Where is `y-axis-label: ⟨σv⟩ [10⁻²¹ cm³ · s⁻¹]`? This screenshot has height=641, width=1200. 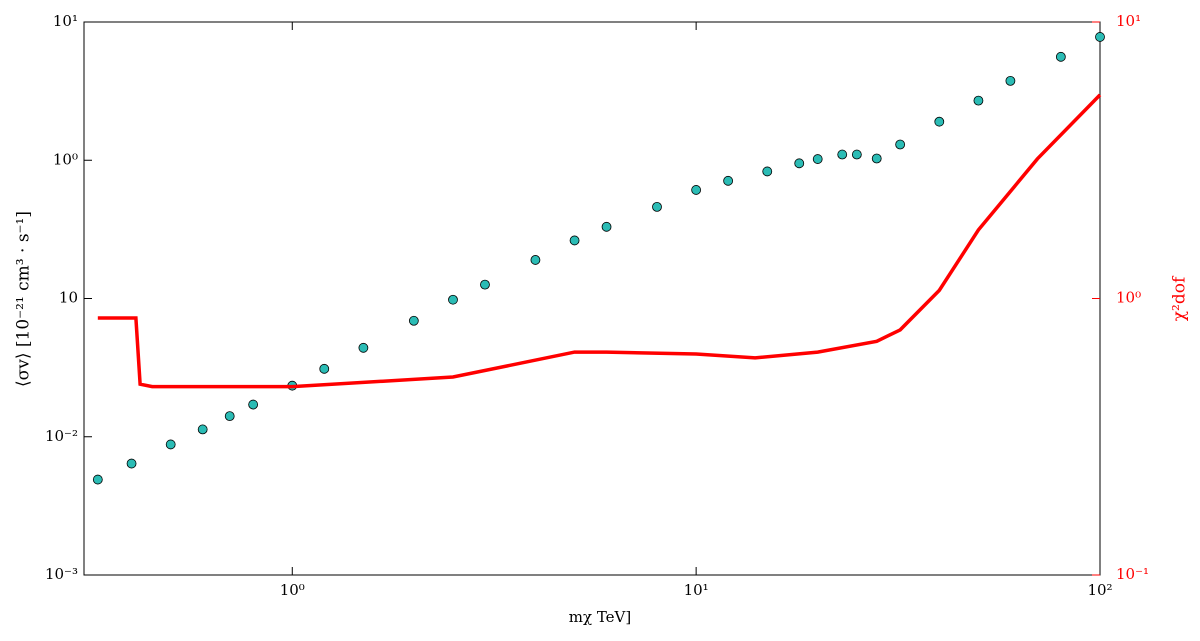
y-axis-label: ⟨σv⟩ [10⁻²¹ cm³ · s⁻¹] is located at coordinates (24, 299).